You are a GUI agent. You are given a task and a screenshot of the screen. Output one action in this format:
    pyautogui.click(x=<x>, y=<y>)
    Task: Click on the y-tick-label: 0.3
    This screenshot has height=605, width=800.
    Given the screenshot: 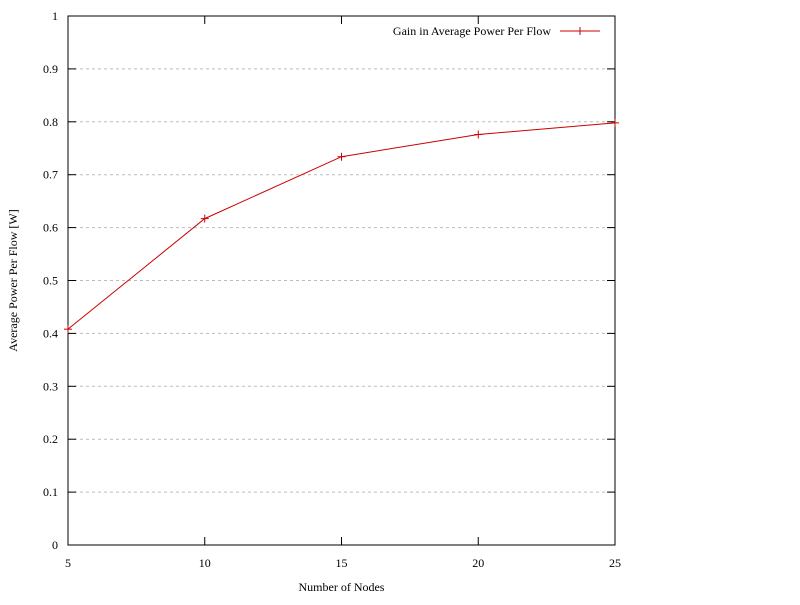 What is the action you would take?
    pyautogui.click(x=50, y=386)
    